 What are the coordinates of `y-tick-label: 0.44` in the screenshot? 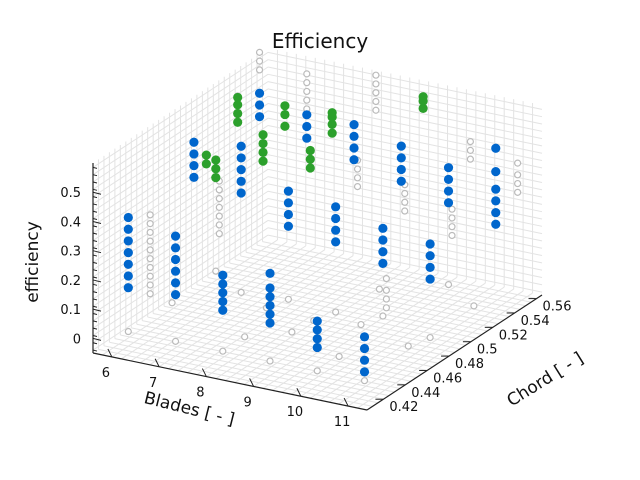 It's located at (425, 393).